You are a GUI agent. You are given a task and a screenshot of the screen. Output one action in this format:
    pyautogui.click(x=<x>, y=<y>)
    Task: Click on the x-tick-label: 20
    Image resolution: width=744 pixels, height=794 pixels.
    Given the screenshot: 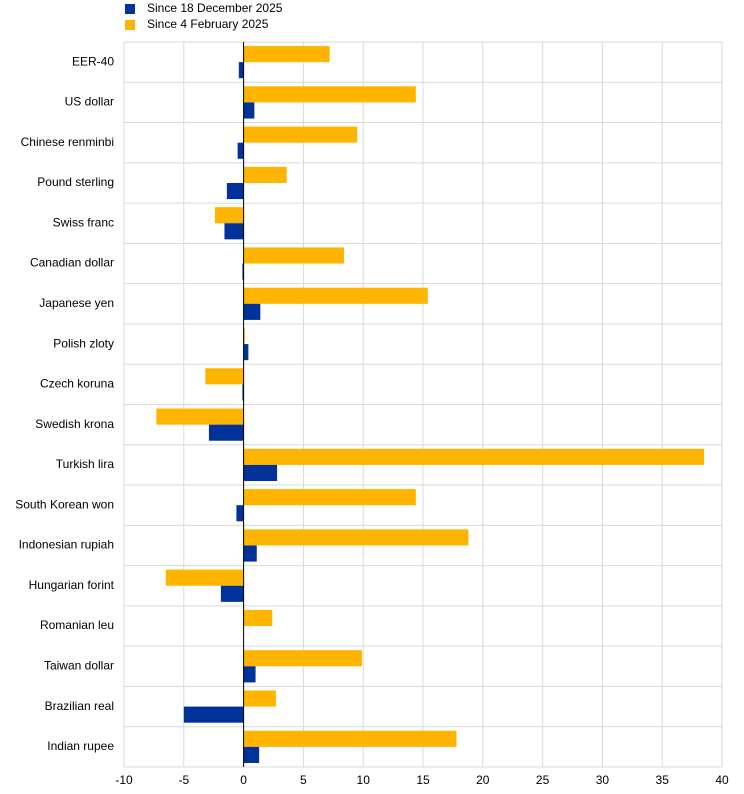 What is the action you would take?
    pyautogui.click(x=483, y=780)
    